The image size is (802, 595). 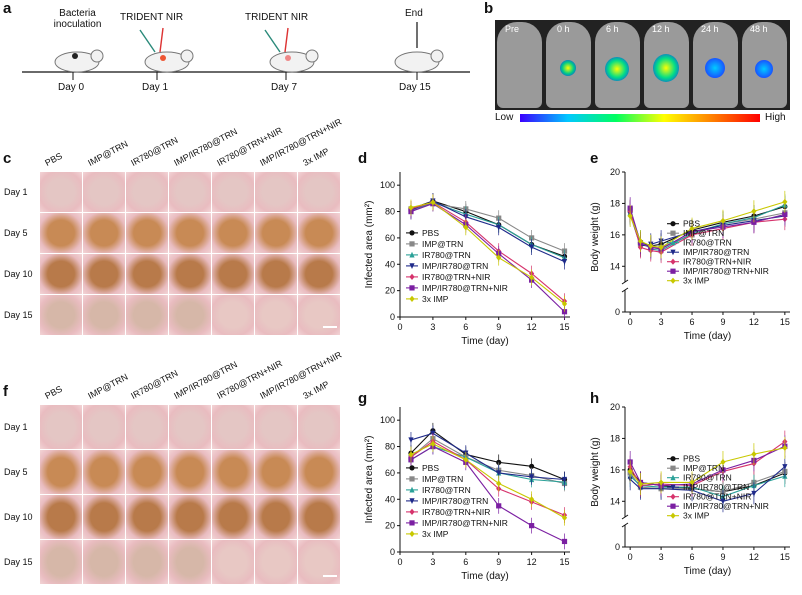 I want to click on x-tick-label: 15, so click(x=565, y=562).